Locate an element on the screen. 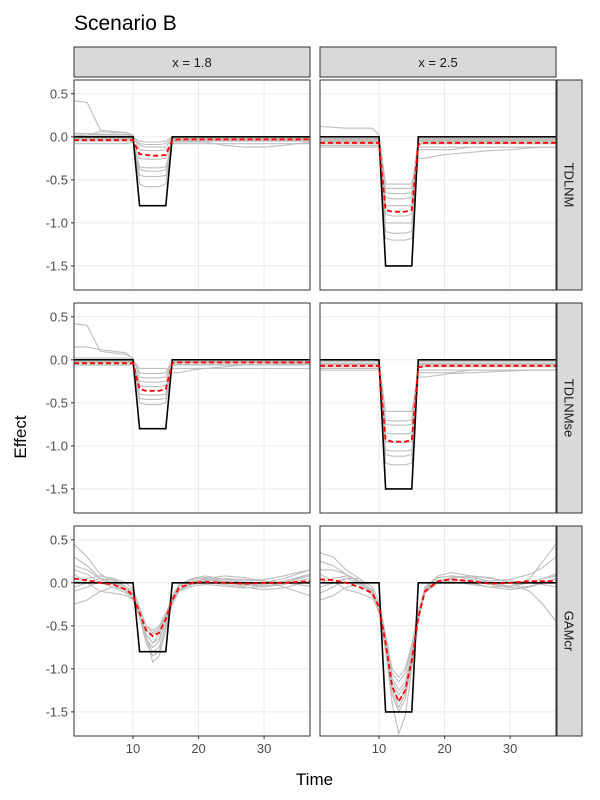  row-strip-label: TDLNM is located at coordinates (569, 185).